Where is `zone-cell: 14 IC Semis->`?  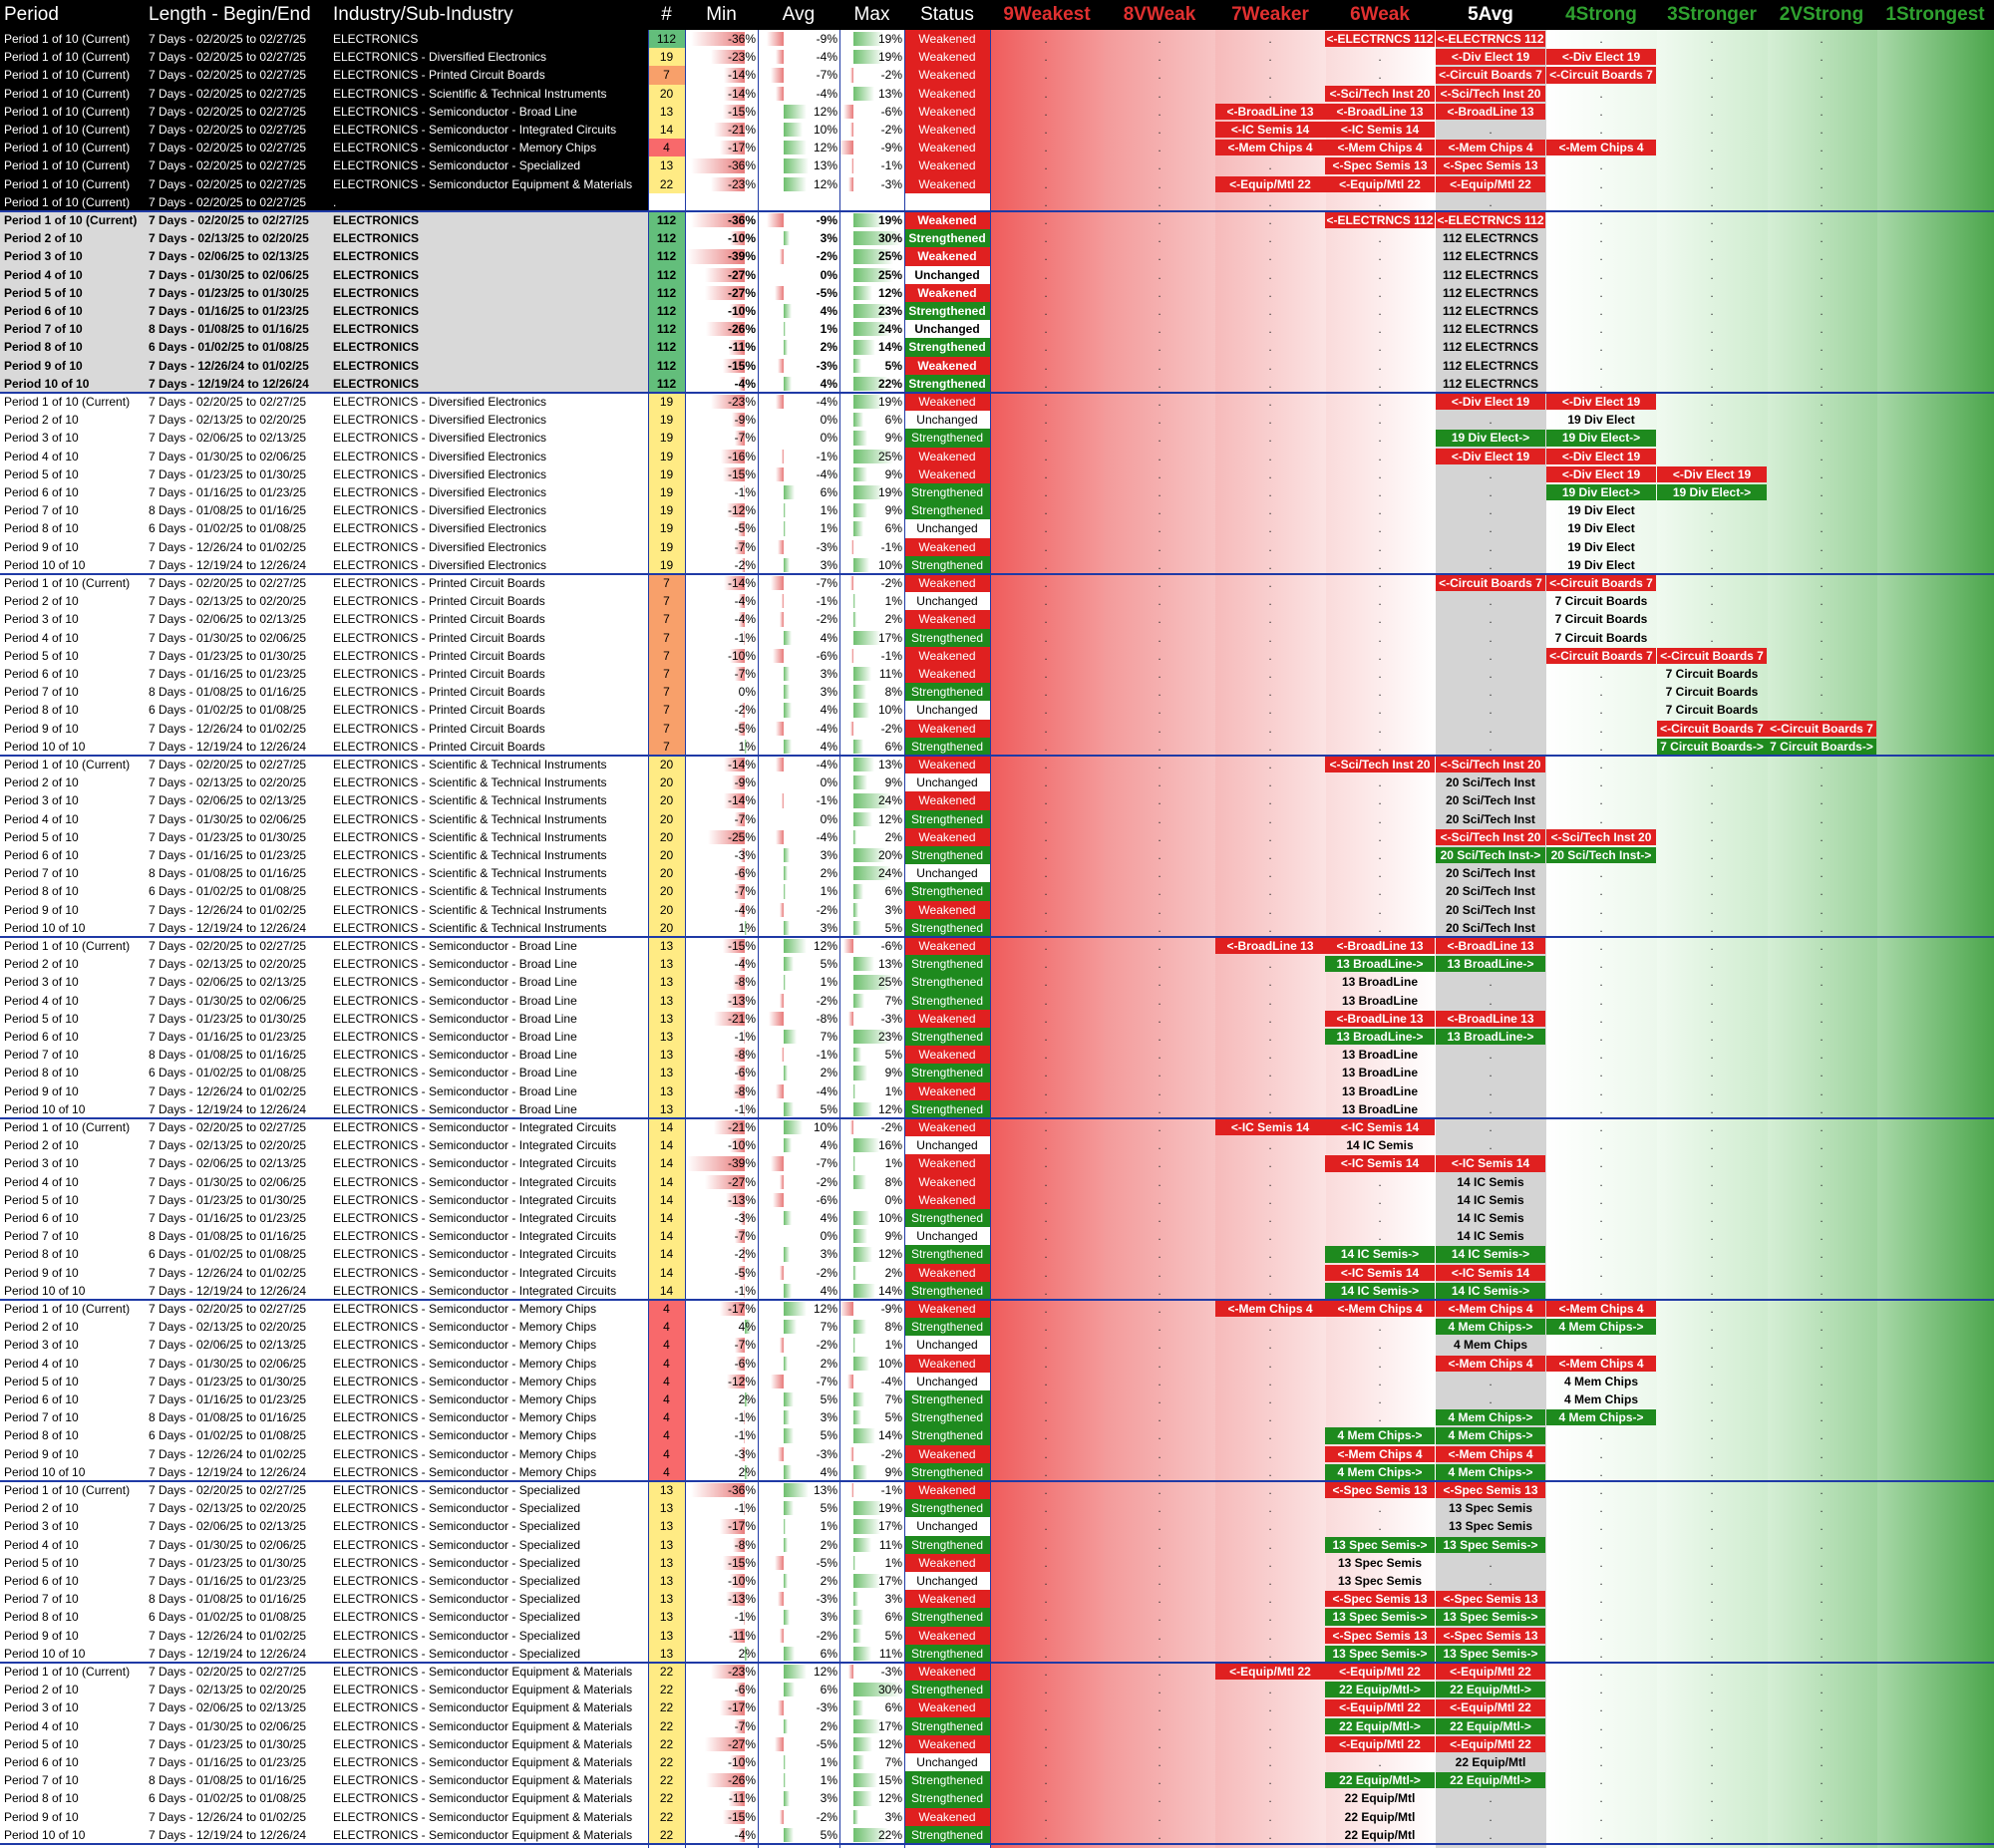
zone-cell: 14 IC Semis-> is located at coordinates (1490, 1290).